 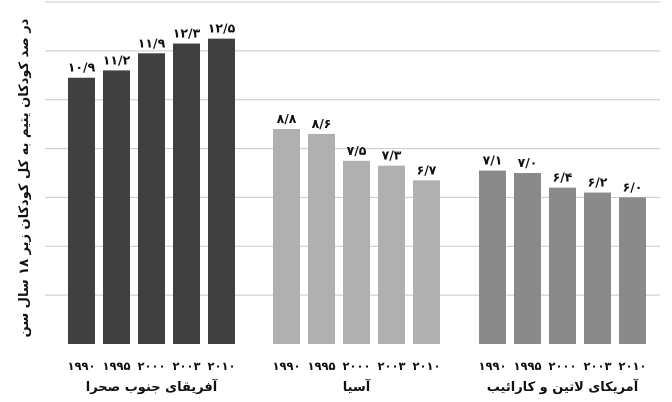 I want to click on bar-value-label: ۱۲/۳, so click(x=187, y=33).